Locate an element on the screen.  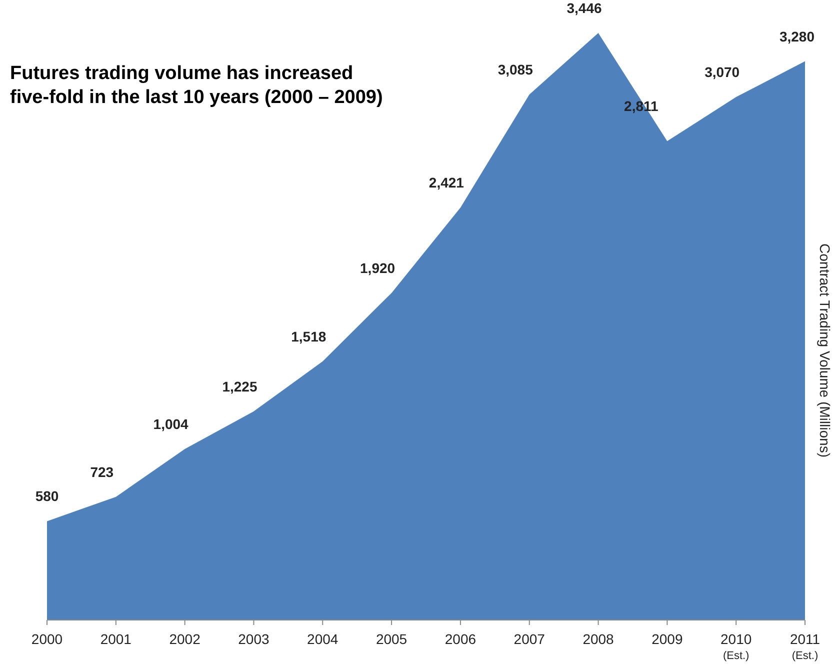
x-tick-label: 2011 (Est.) is located at coordinates (805, 646).